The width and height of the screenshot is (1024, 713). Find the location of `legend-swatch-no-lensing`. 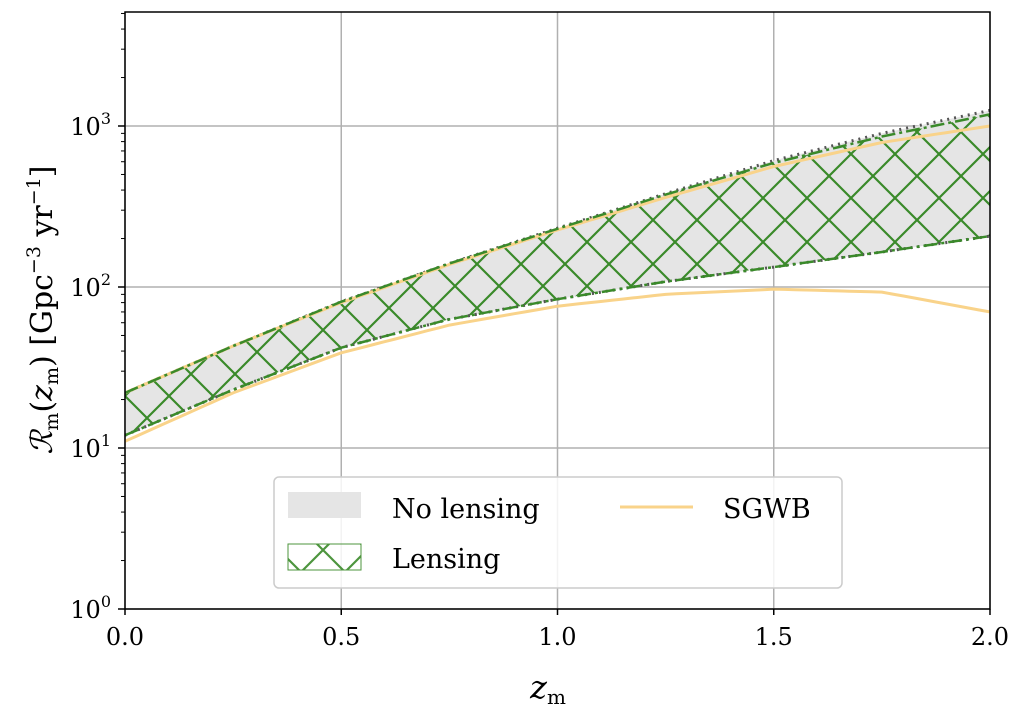

legend-swatch-no-lensing is located at coordinates (324, 505).